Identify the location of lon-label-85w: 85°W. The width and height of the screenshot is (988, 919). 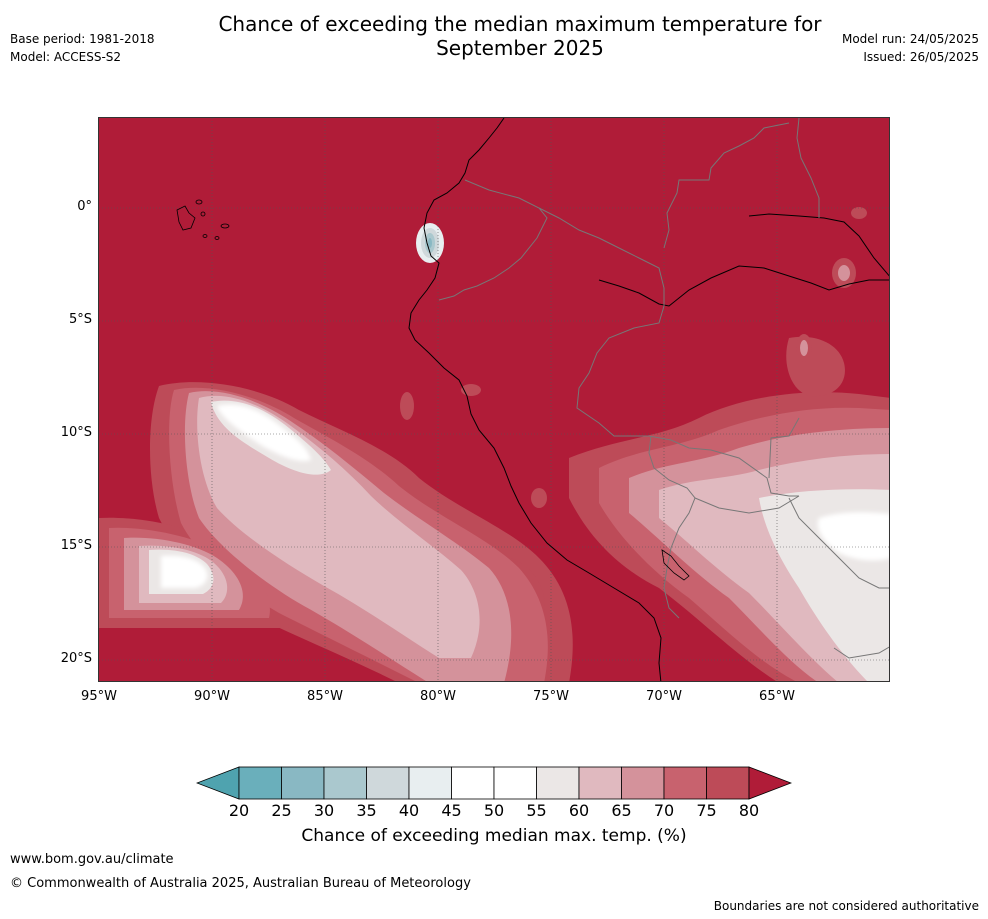
(325, 696).